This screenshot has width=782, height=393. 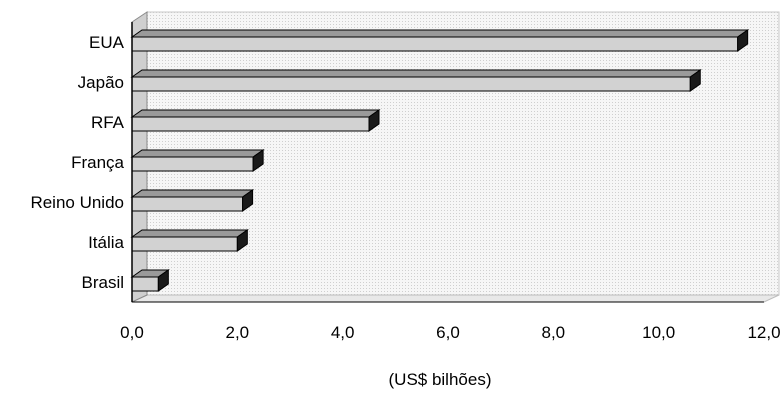 What do you see at coordinates (77, 202) in the screenshot?
I see `category-label-reino-unido: Reino Unido` at bounding box center [77, 202].